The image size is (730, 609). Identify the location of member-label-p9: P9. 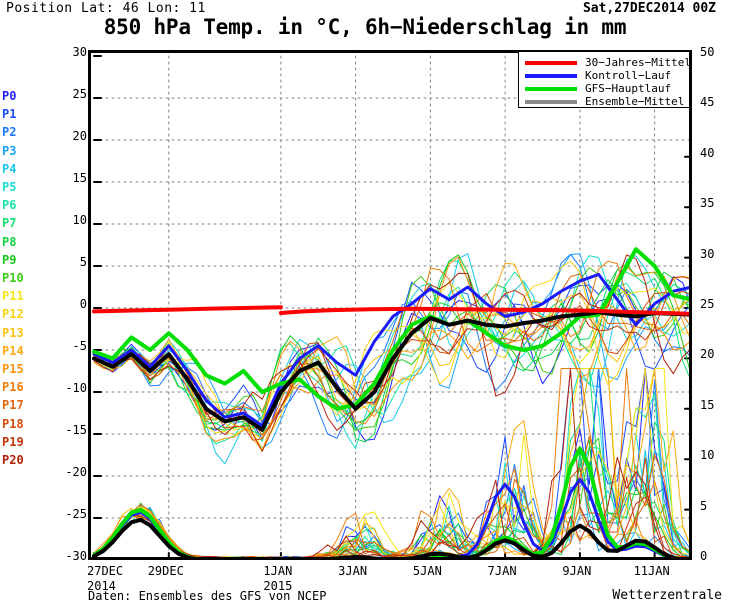
(9, 259).